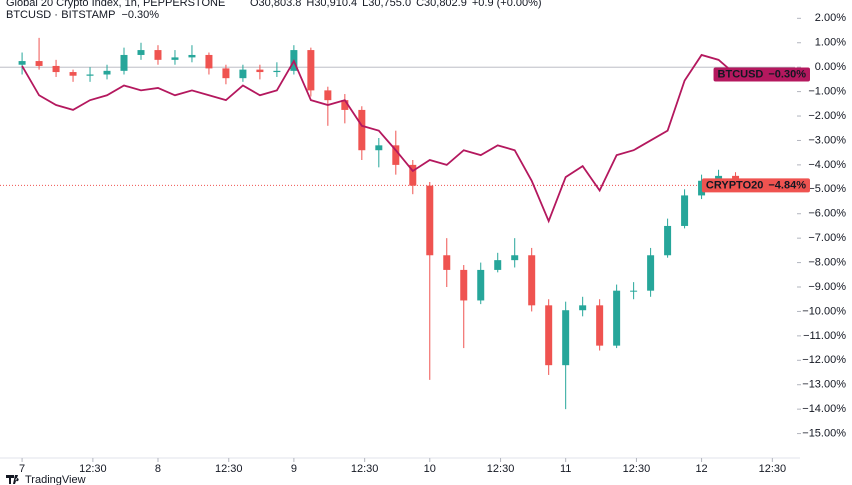 This screenshot has width=852, height=485. I want to click on footer: TradingView, so click(46, 479).